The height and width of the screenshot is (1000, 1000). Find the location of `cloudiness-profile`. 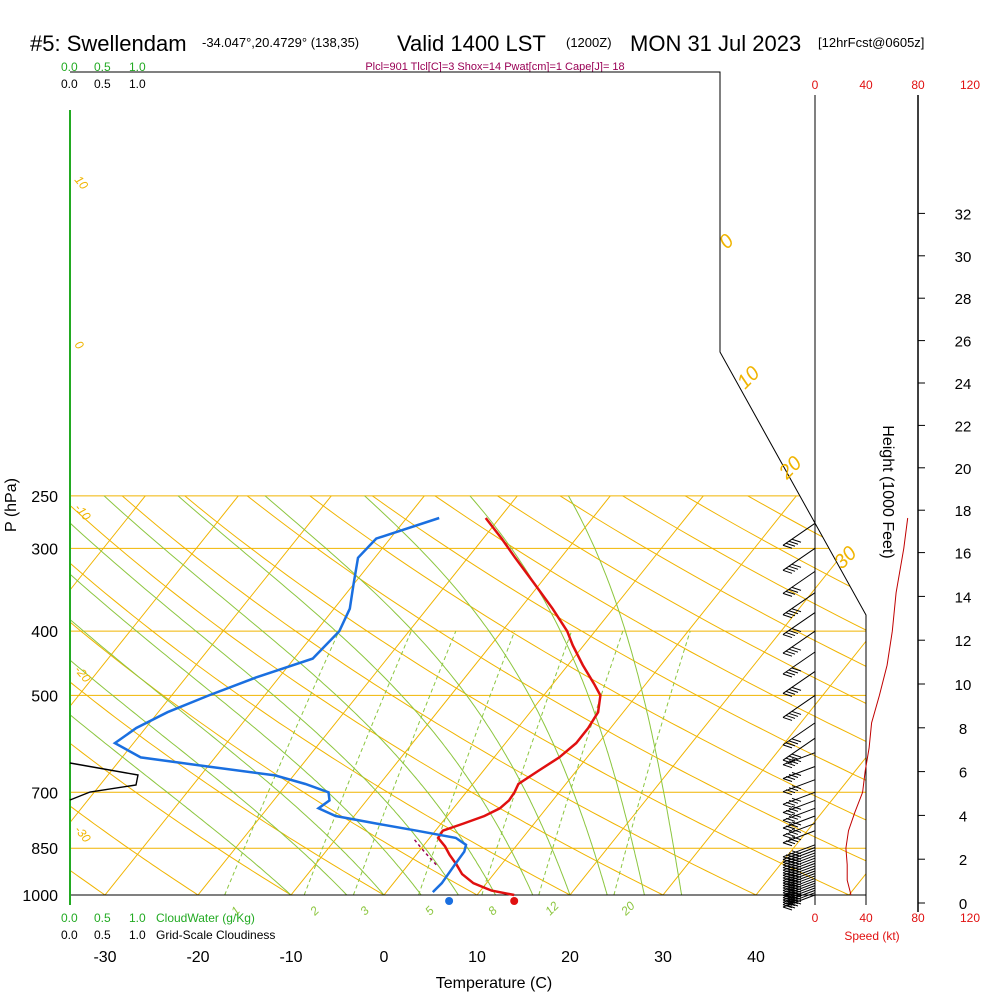

cloudiness-profile is located at coordinates (104, 781).